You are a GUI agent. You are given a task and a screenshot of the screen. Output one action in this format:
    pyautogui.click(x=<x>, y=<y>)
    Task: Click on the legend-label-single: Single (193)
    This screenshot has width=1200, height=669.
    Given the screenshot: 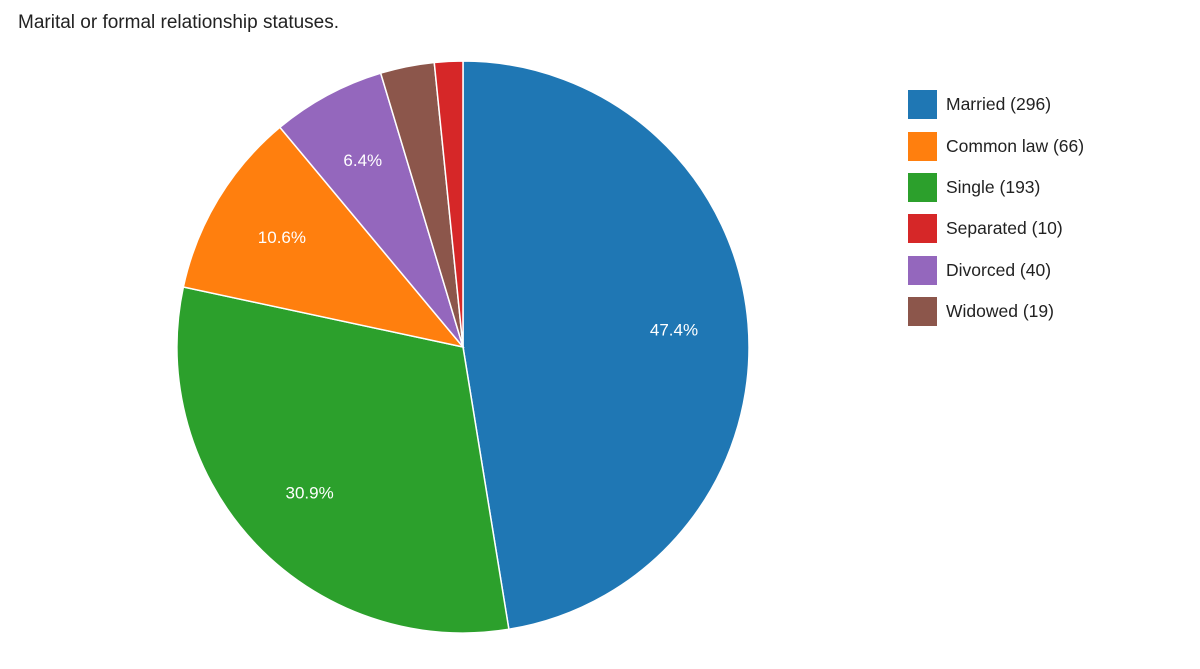 What is the action you would take?
    pyautogui.click(x=993, y=186)
    